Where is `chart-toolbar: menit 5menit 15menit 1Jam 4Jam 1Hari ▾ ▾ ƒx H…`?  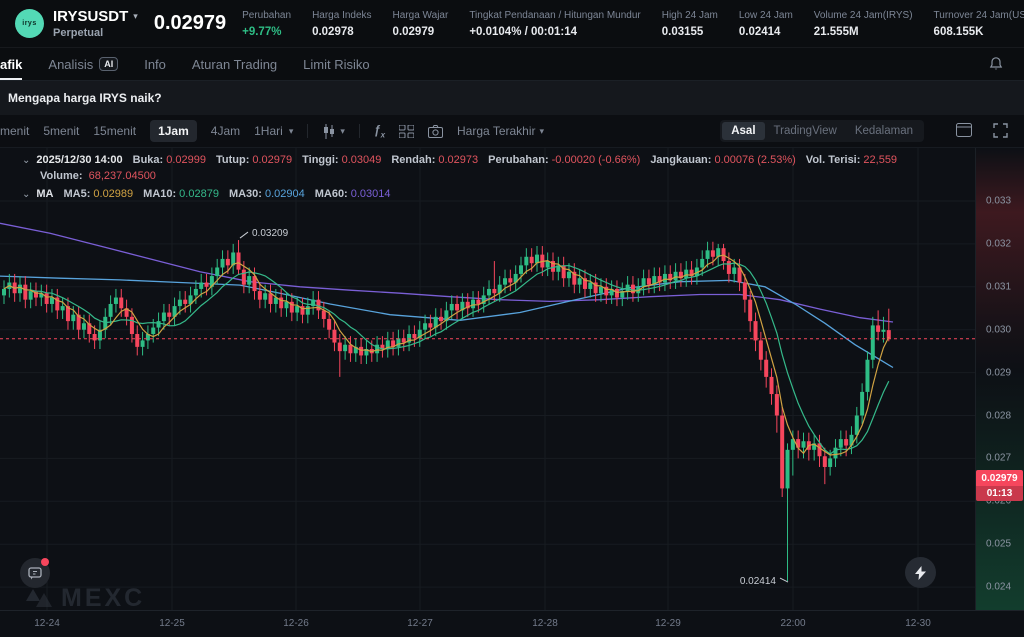 chart-toolbar: menit 5menit 15menit 1Jam 4Jam 1Hari ▾ ▾ ƒx H… is located at coordinates (512, 131).